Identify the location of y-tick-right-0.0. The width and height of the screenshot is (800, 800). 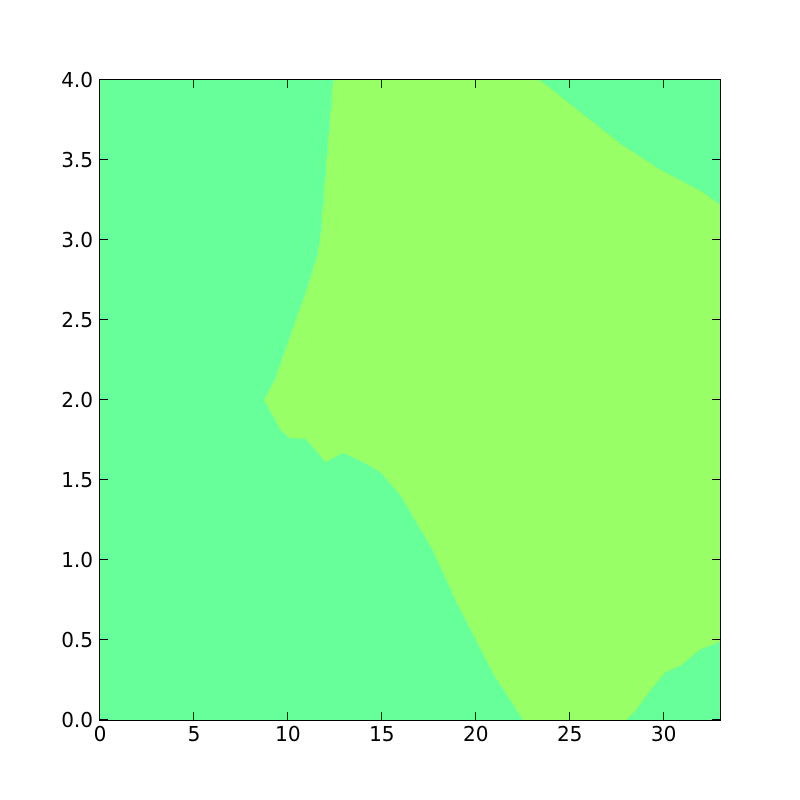
(715, 719).